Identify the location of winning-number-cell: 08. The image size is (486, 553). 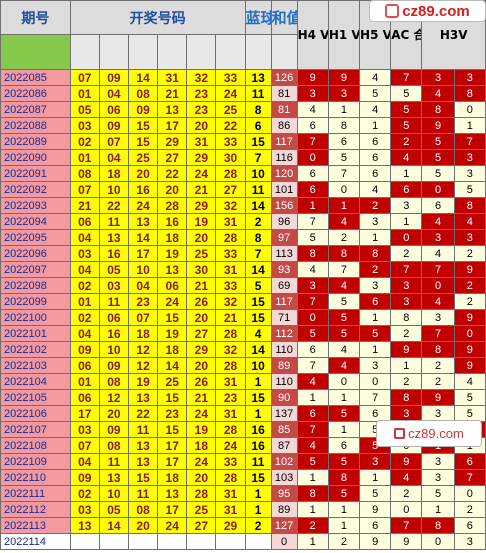
(114, 445).